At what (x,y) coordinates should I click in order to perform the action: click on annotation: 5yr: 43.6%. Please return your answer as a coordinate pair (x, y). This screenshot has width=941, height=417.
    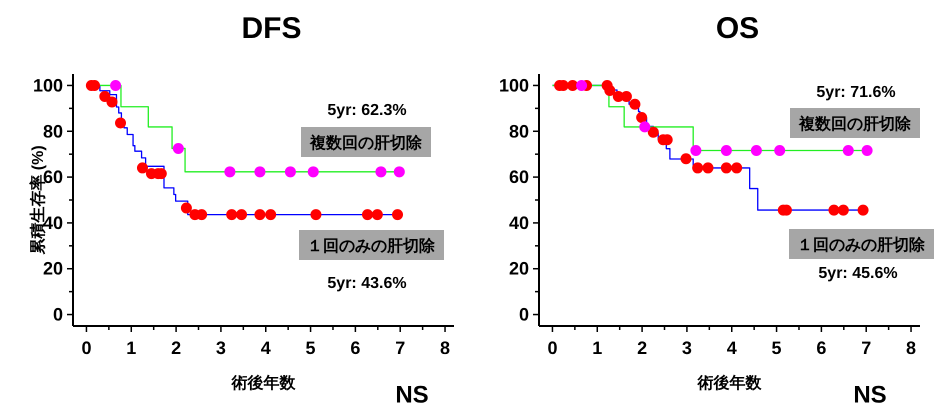
    Looking at the image, I should click on (367, 283).